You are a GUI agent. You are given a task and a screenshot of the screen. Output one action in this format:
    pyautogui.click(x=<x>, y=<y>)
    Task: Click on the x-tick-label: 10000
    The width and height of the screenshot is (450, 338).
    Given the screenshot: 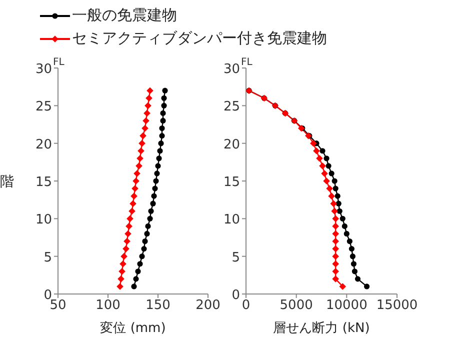 What is the action you would take?
    pyautogui.click(x=347, y=306)
    